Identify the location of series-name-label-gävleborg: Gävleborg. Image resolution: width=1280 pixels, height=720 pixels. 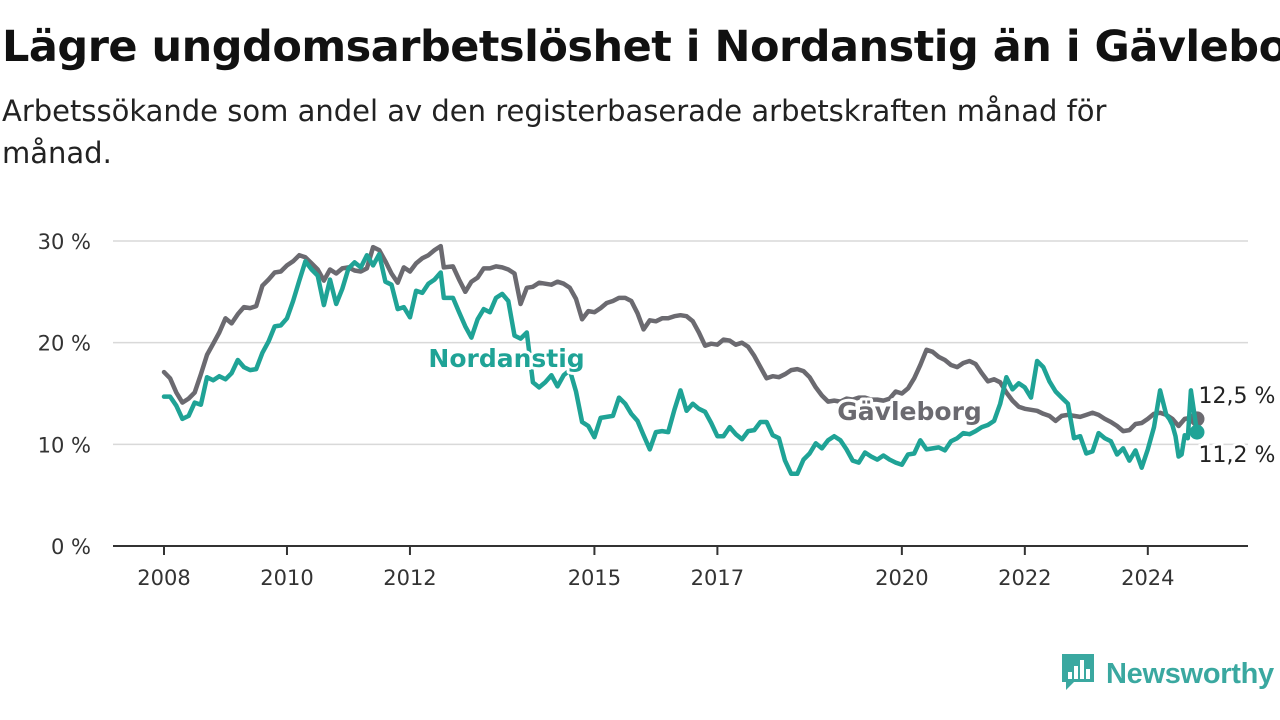
(909, 411).